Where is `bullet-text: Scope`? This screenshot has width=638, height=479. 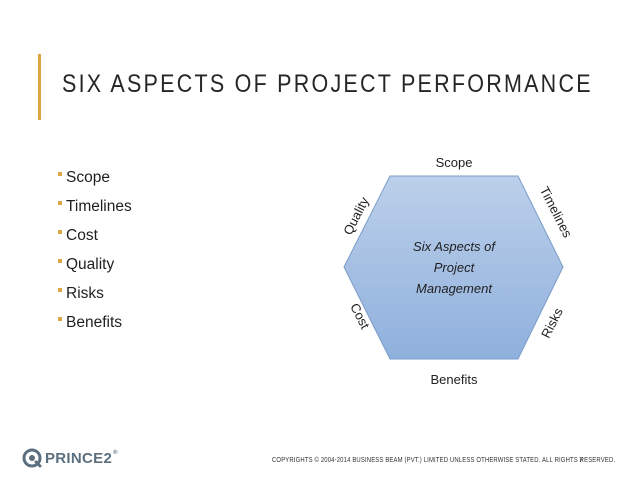
bullet-text: Scope is located at coordinates (88, 177).